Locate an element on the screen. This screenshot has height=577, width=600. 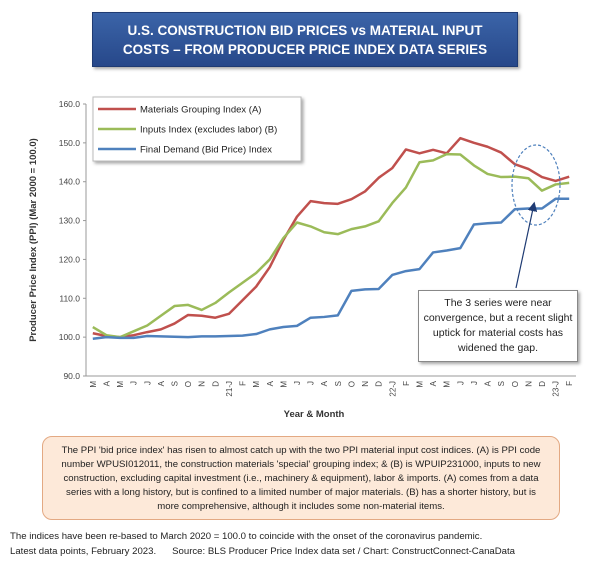
annotation-arrow is located at coordinates (526, 245).